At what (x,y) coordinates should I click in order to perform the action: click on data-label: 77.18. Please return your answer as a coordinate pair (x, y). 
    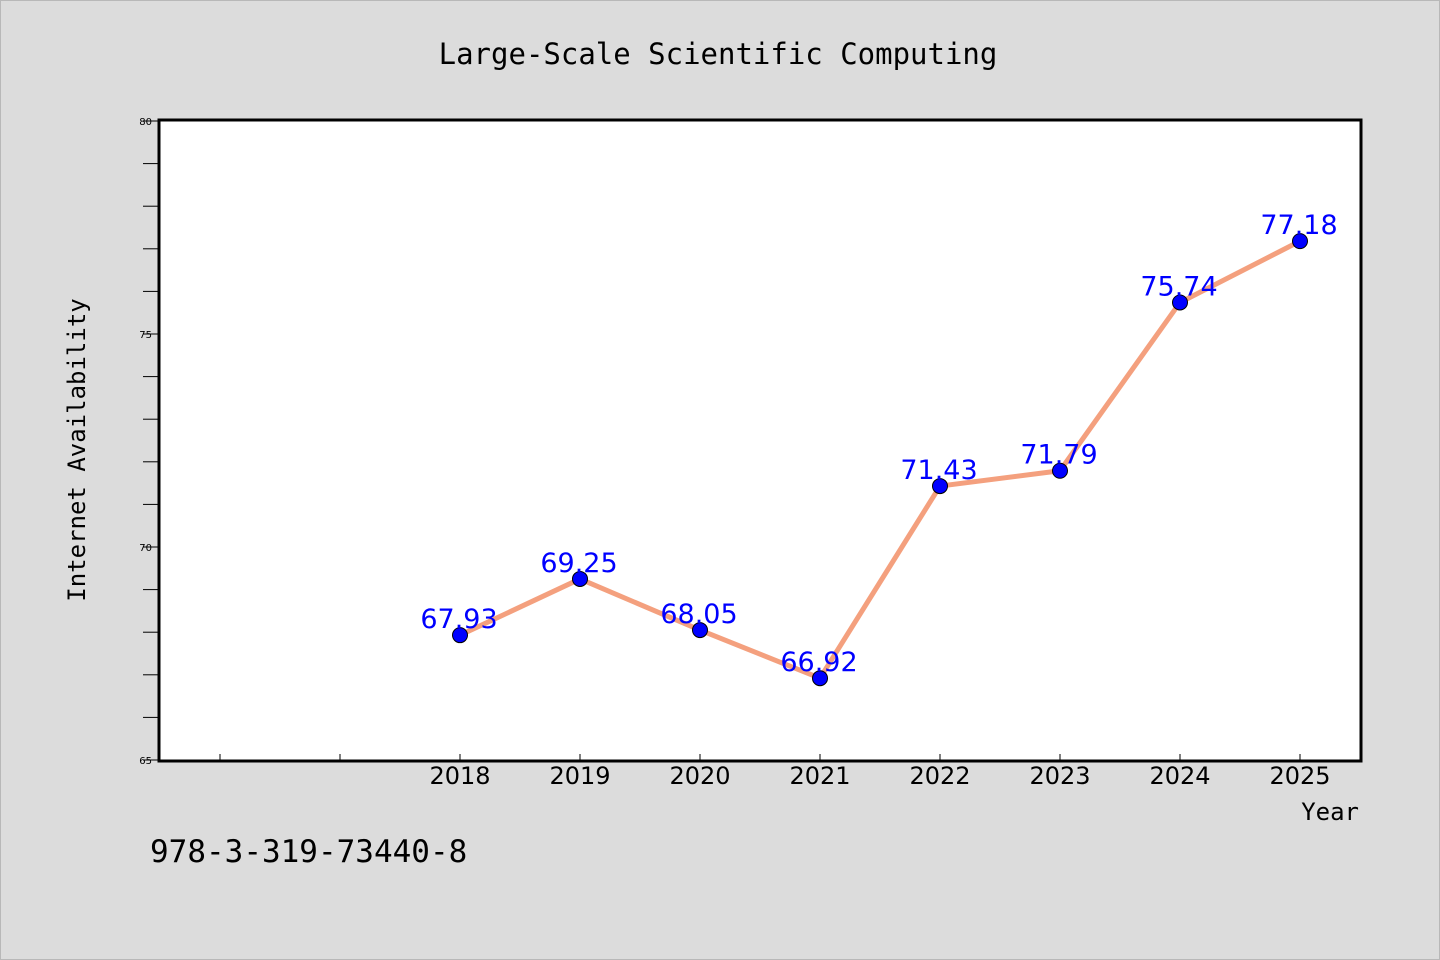
    Looking at the image, I should click on (1298, 225).